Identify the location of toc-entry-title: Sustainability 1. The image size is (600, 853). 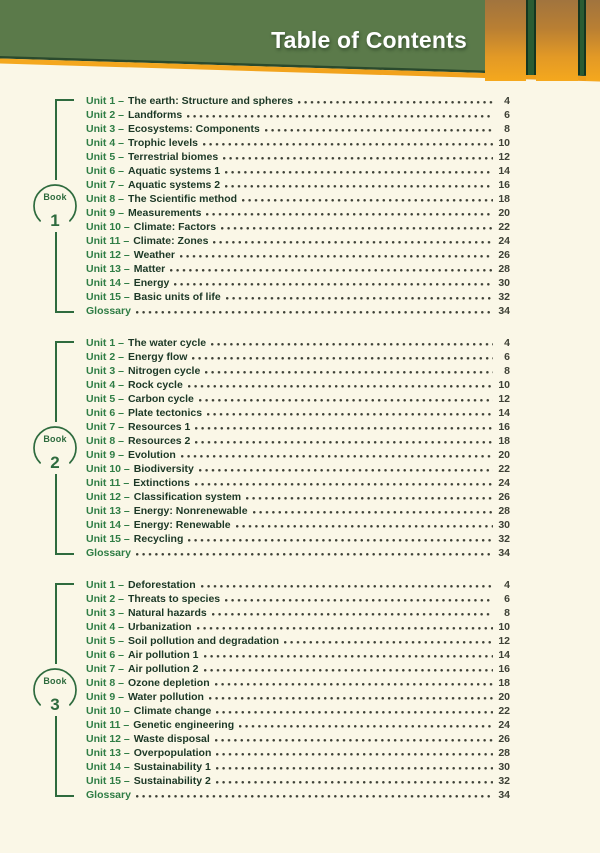
(172, 767).